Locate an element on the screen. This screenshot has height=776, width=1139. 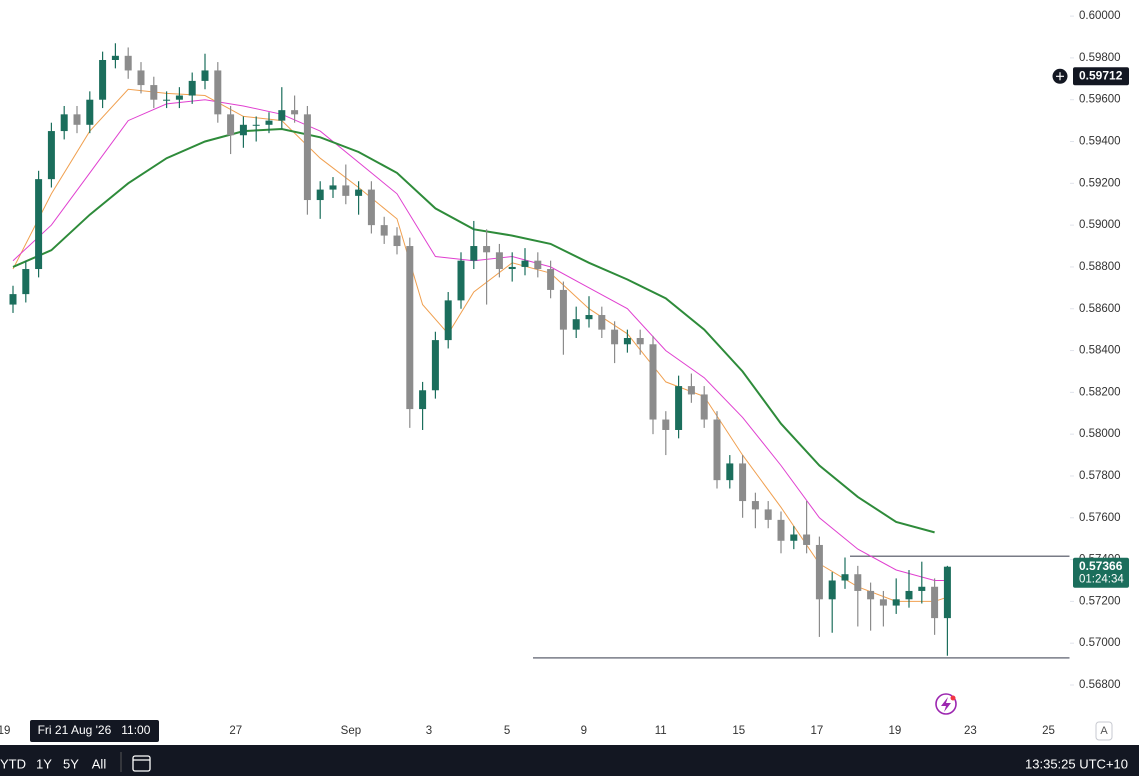
y-tick-label: 0.60000 is located at coordinates (1100, 16).